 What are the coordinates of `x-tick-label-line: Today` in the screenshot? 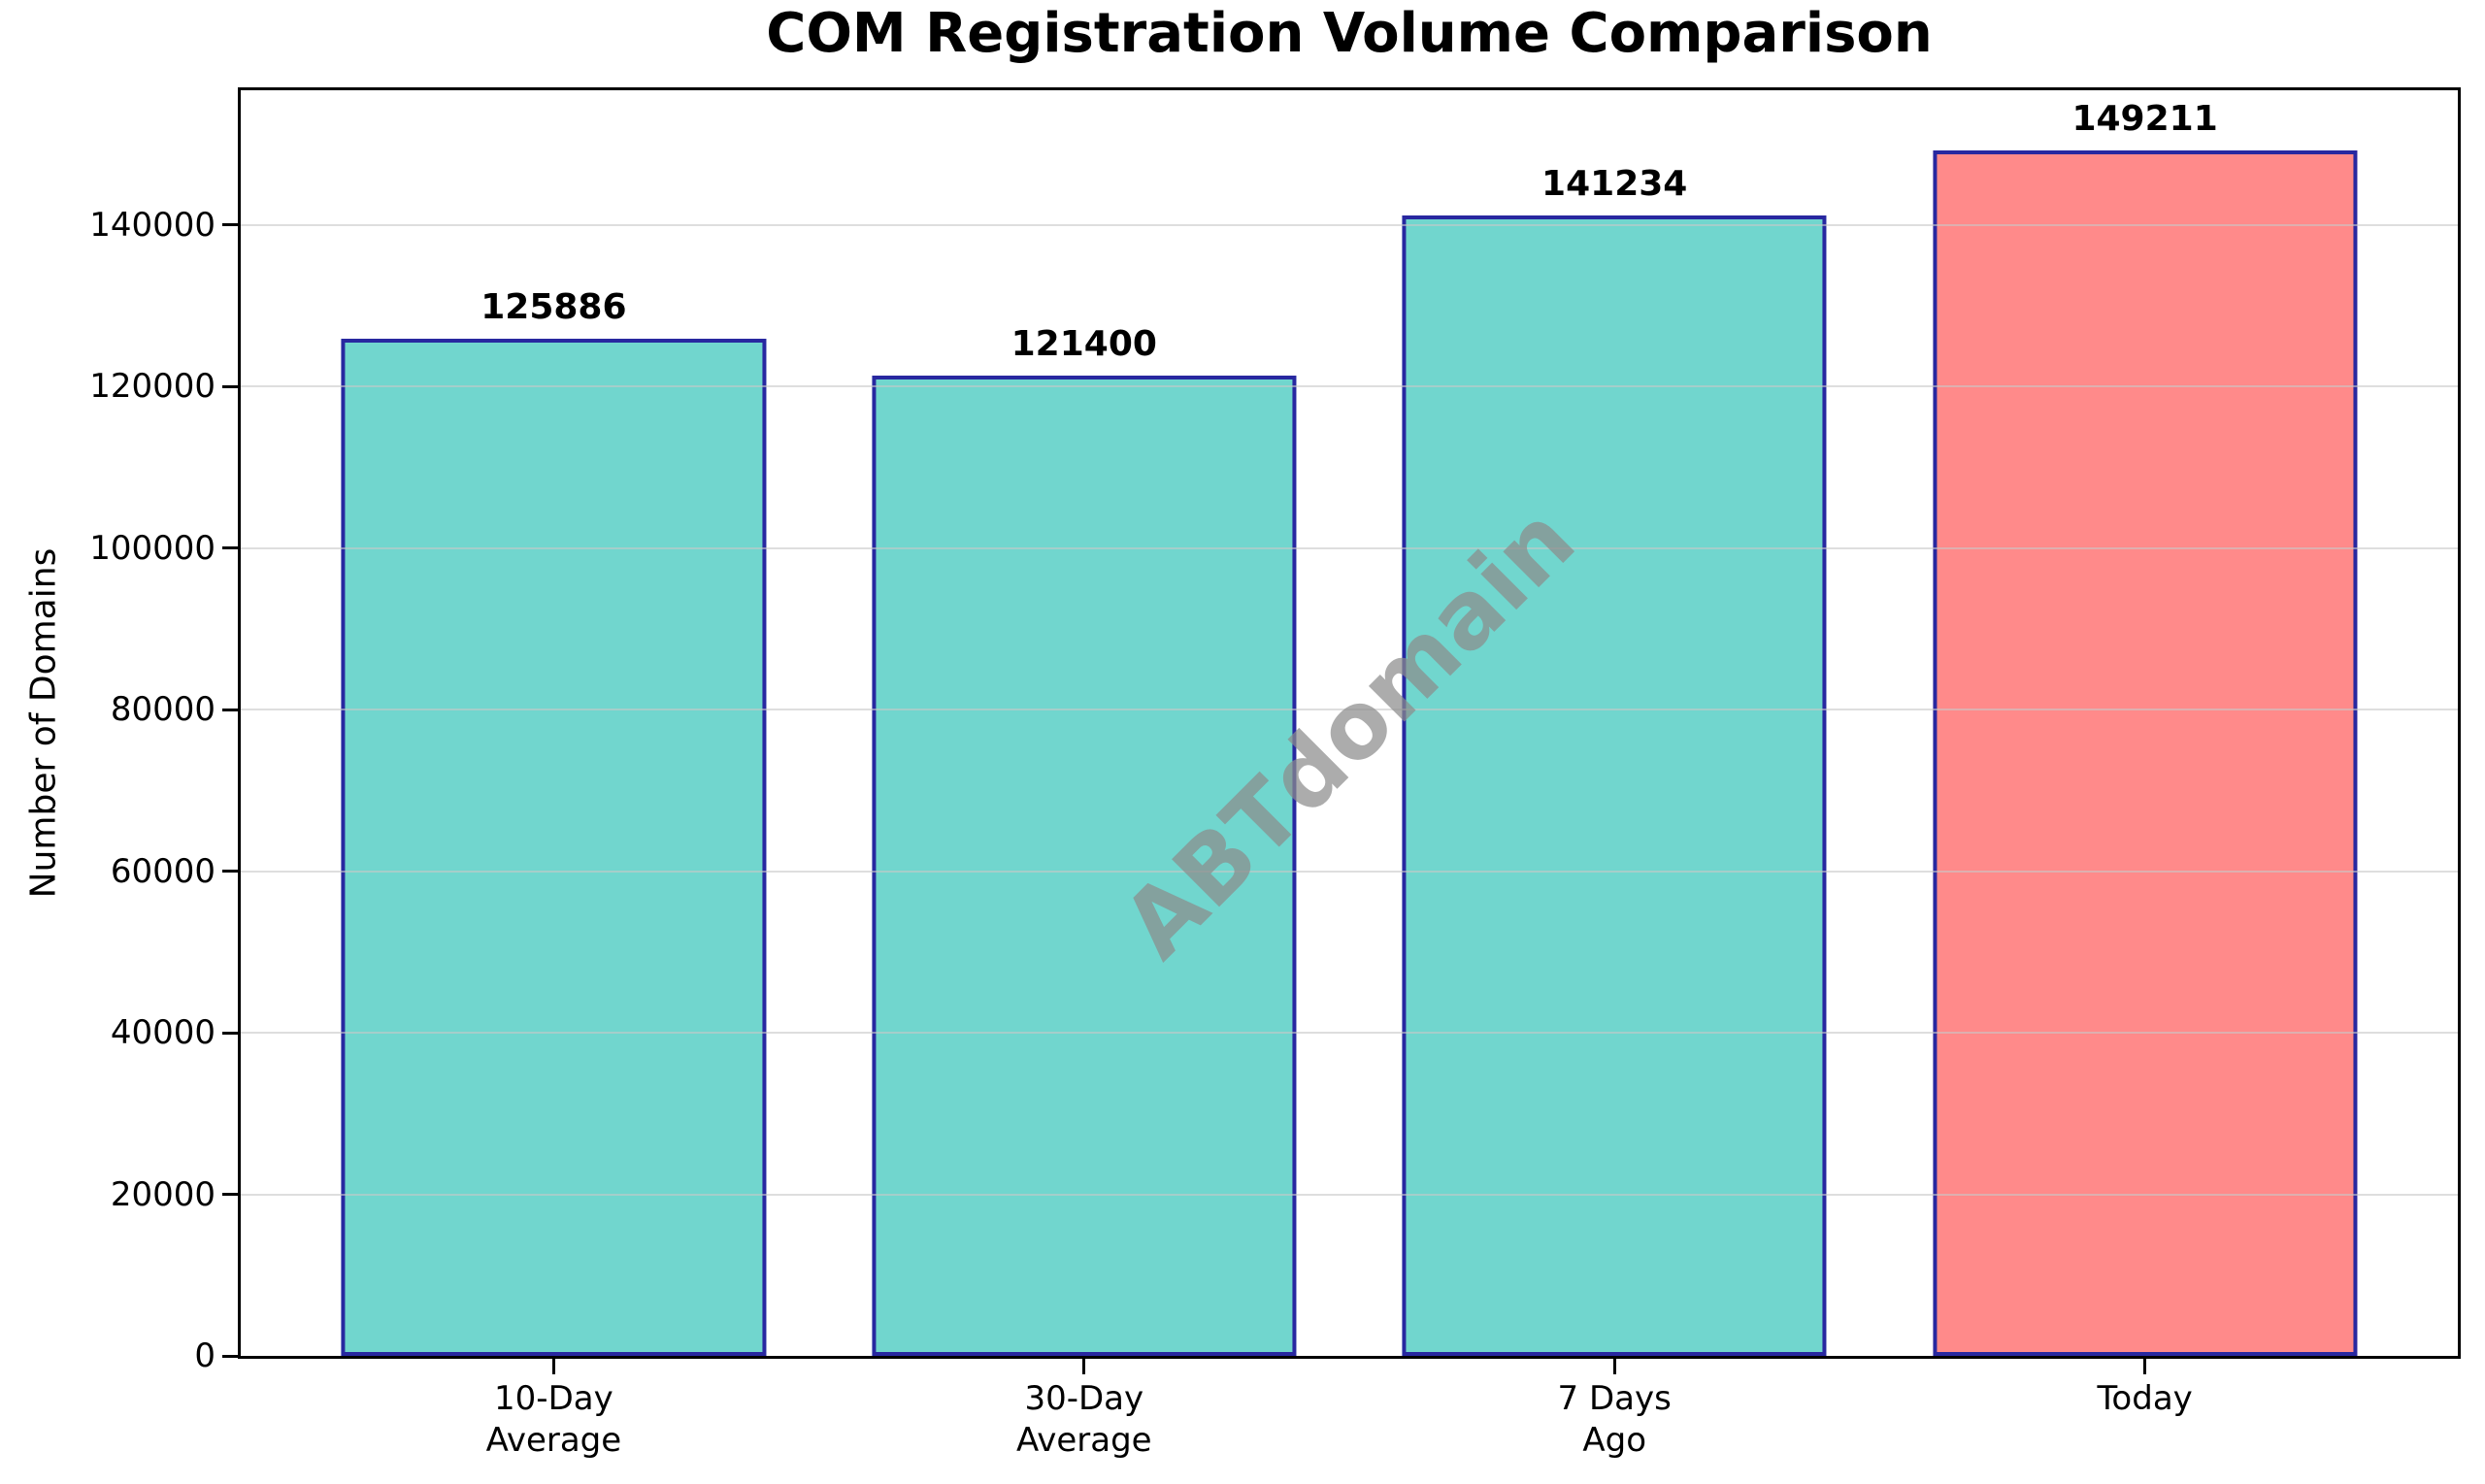 It's located at (2145, 1398).